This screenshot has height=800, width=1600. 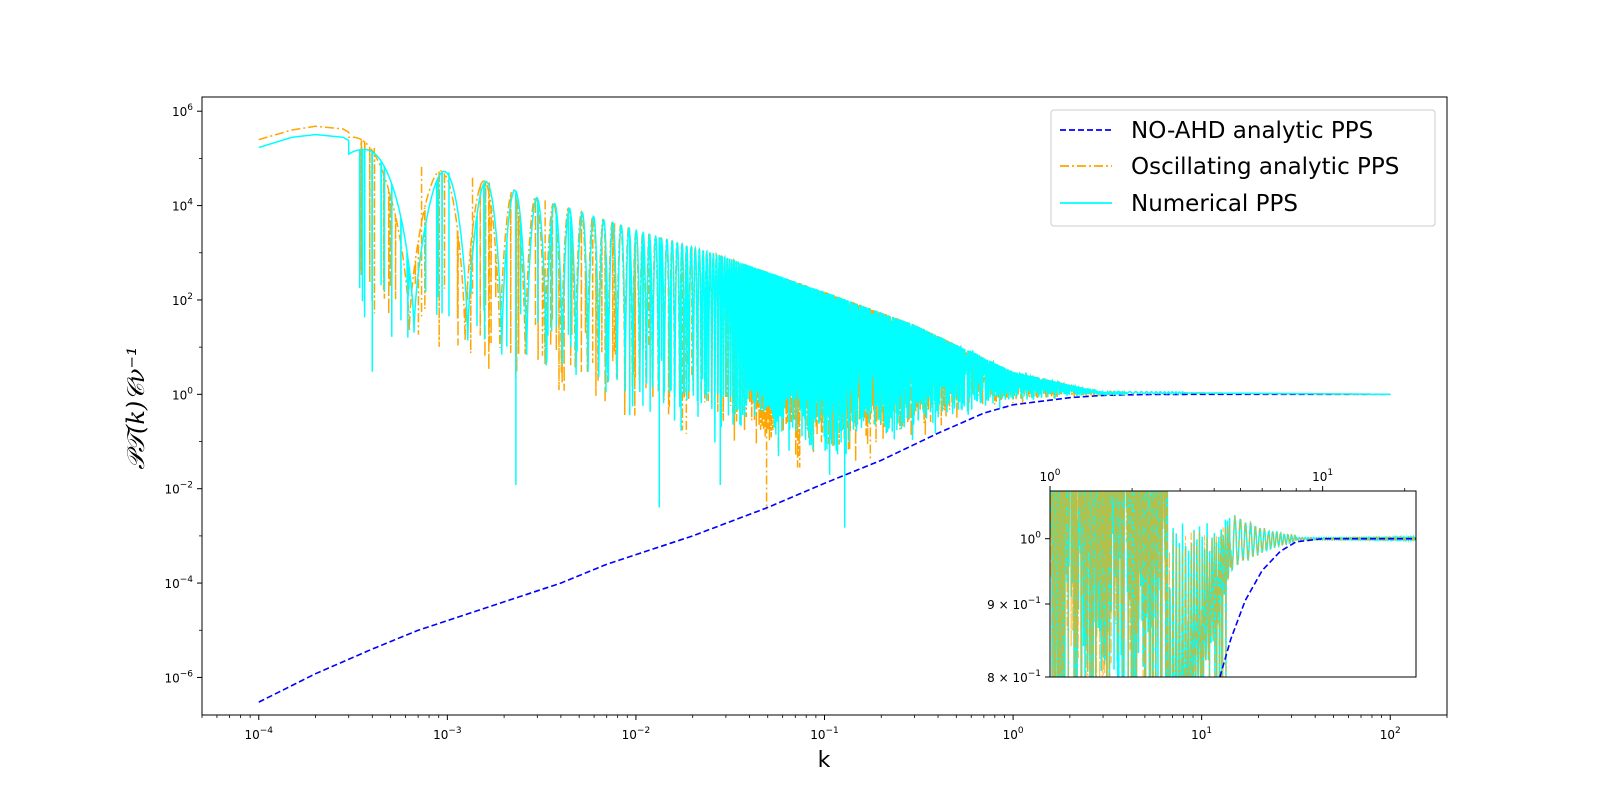 What do you see at coordinates (1014, 604) in the screenshot?
I see `inset-y-tick-label: 9 × 10⁻¹` at bounding box center [1014, 604].